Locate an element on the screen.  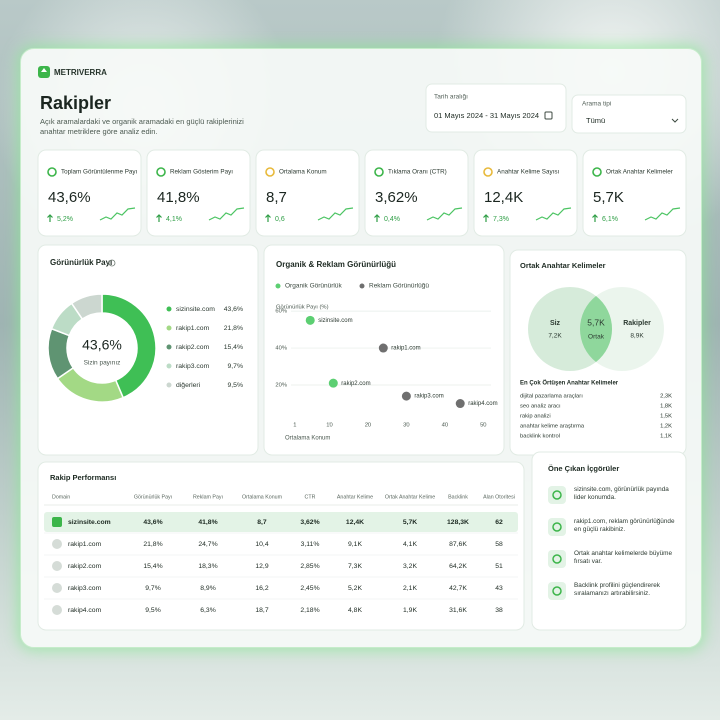
legend-label: rakip1.com is located at coordinates (193, 328).